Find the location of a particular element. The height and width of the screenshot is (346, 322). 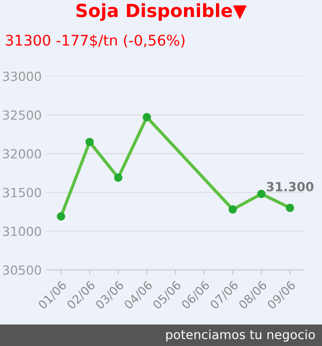

data-label: 31.300 is located at coordinates (290, 187).